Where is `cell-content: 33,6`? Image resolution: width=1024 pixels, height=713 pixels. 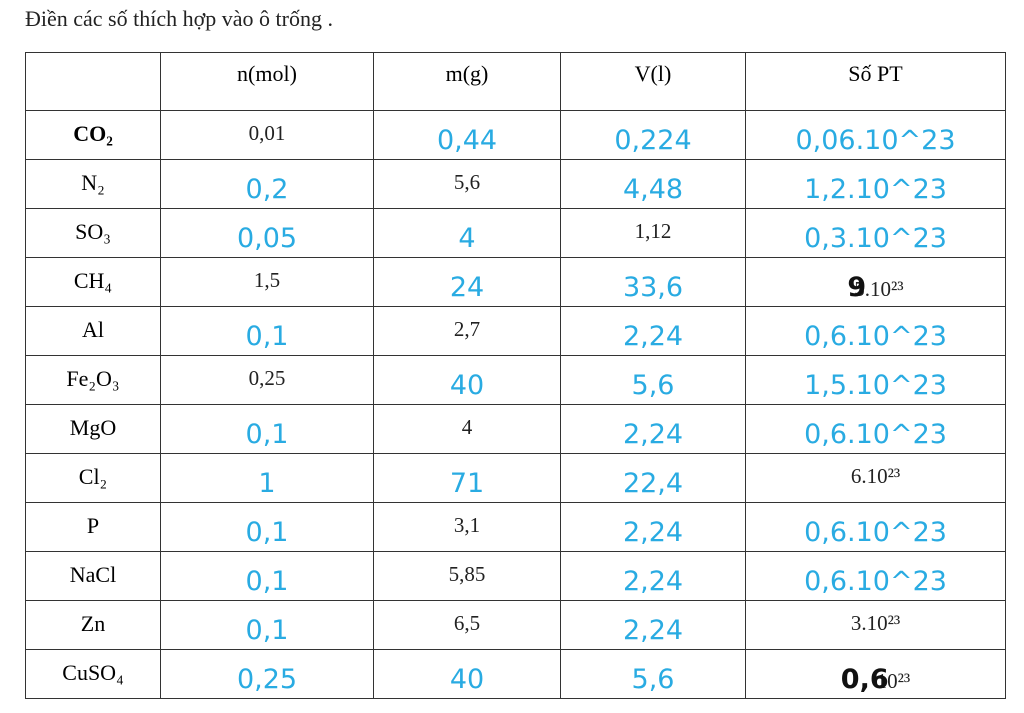
cell-content: 33,6 is located at coordinates (653, 280).